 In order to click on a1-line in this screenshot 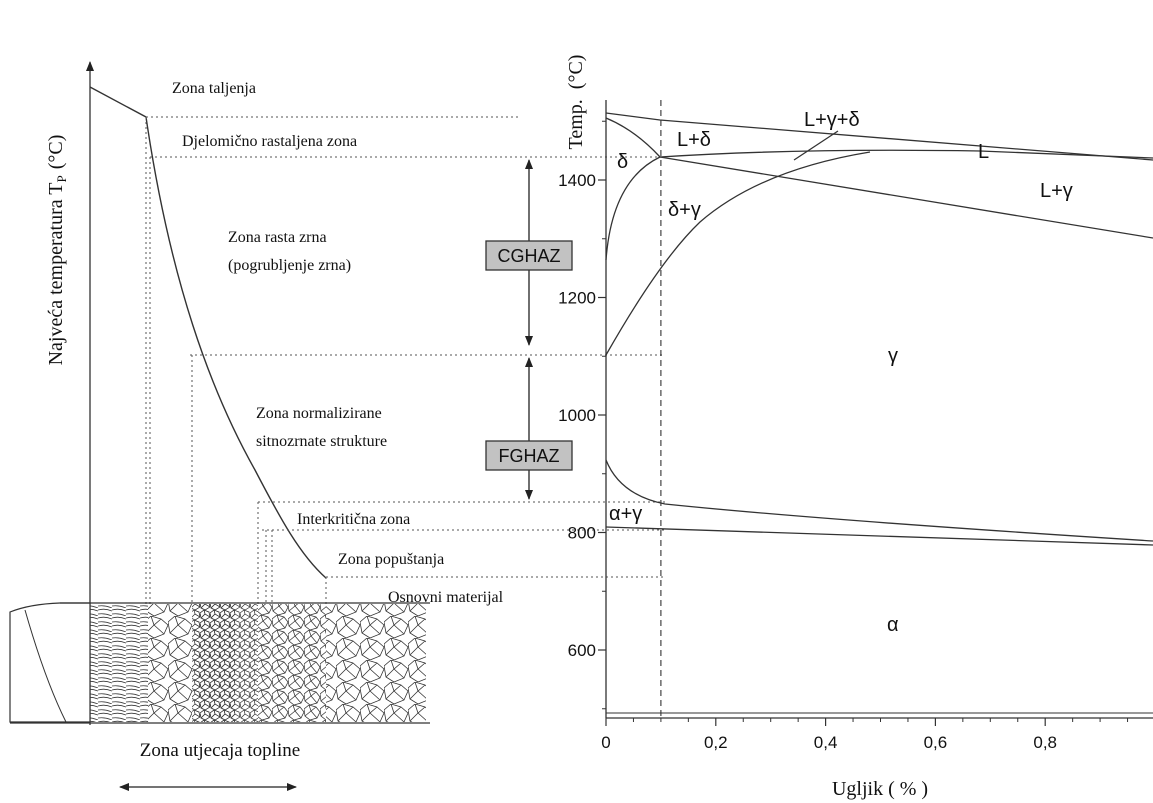, I will do `click(879, 536)`.